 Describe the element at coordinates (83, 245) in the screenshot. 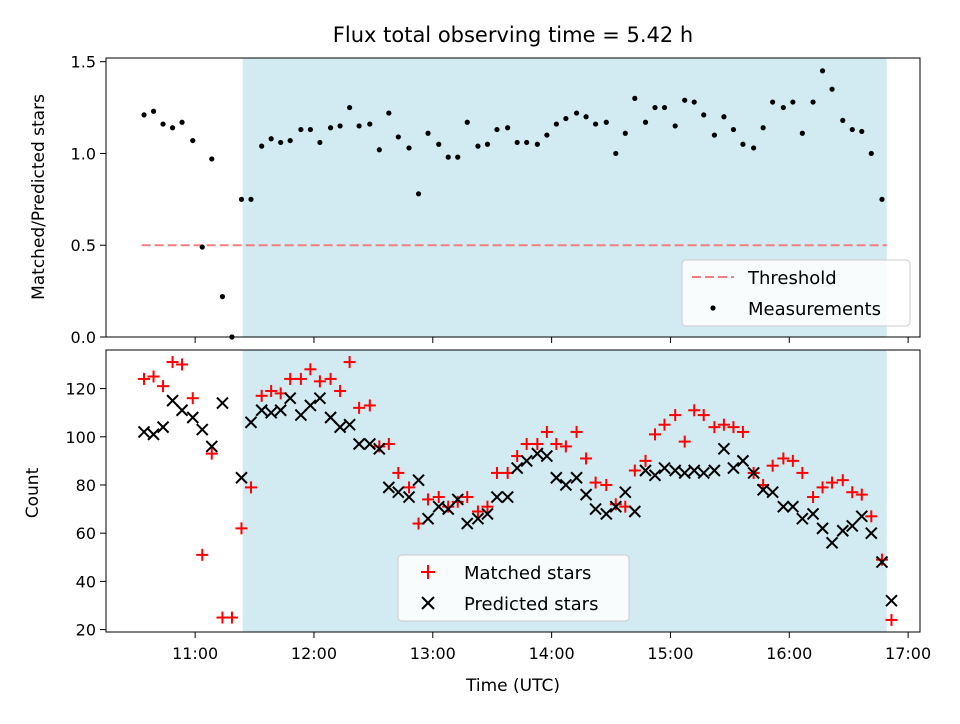

I see `y-tick-label: 0.5` at that location.